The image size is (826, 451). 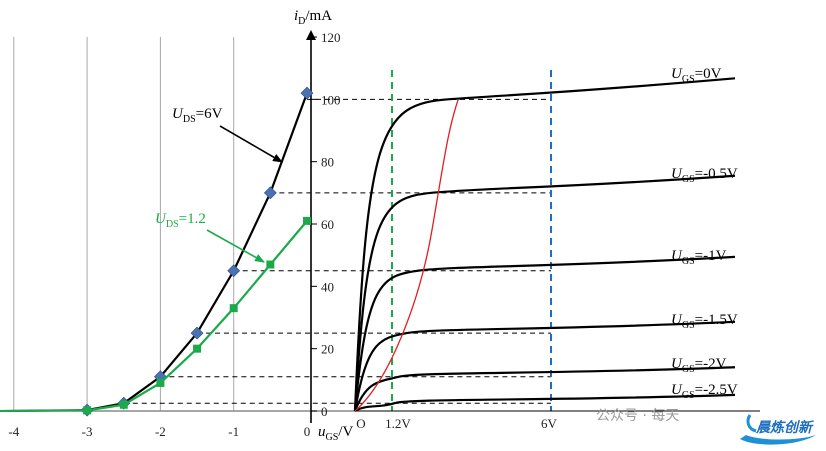 I want to click on right-x-tick-1: 1.2V, so click(x=398, y=423).